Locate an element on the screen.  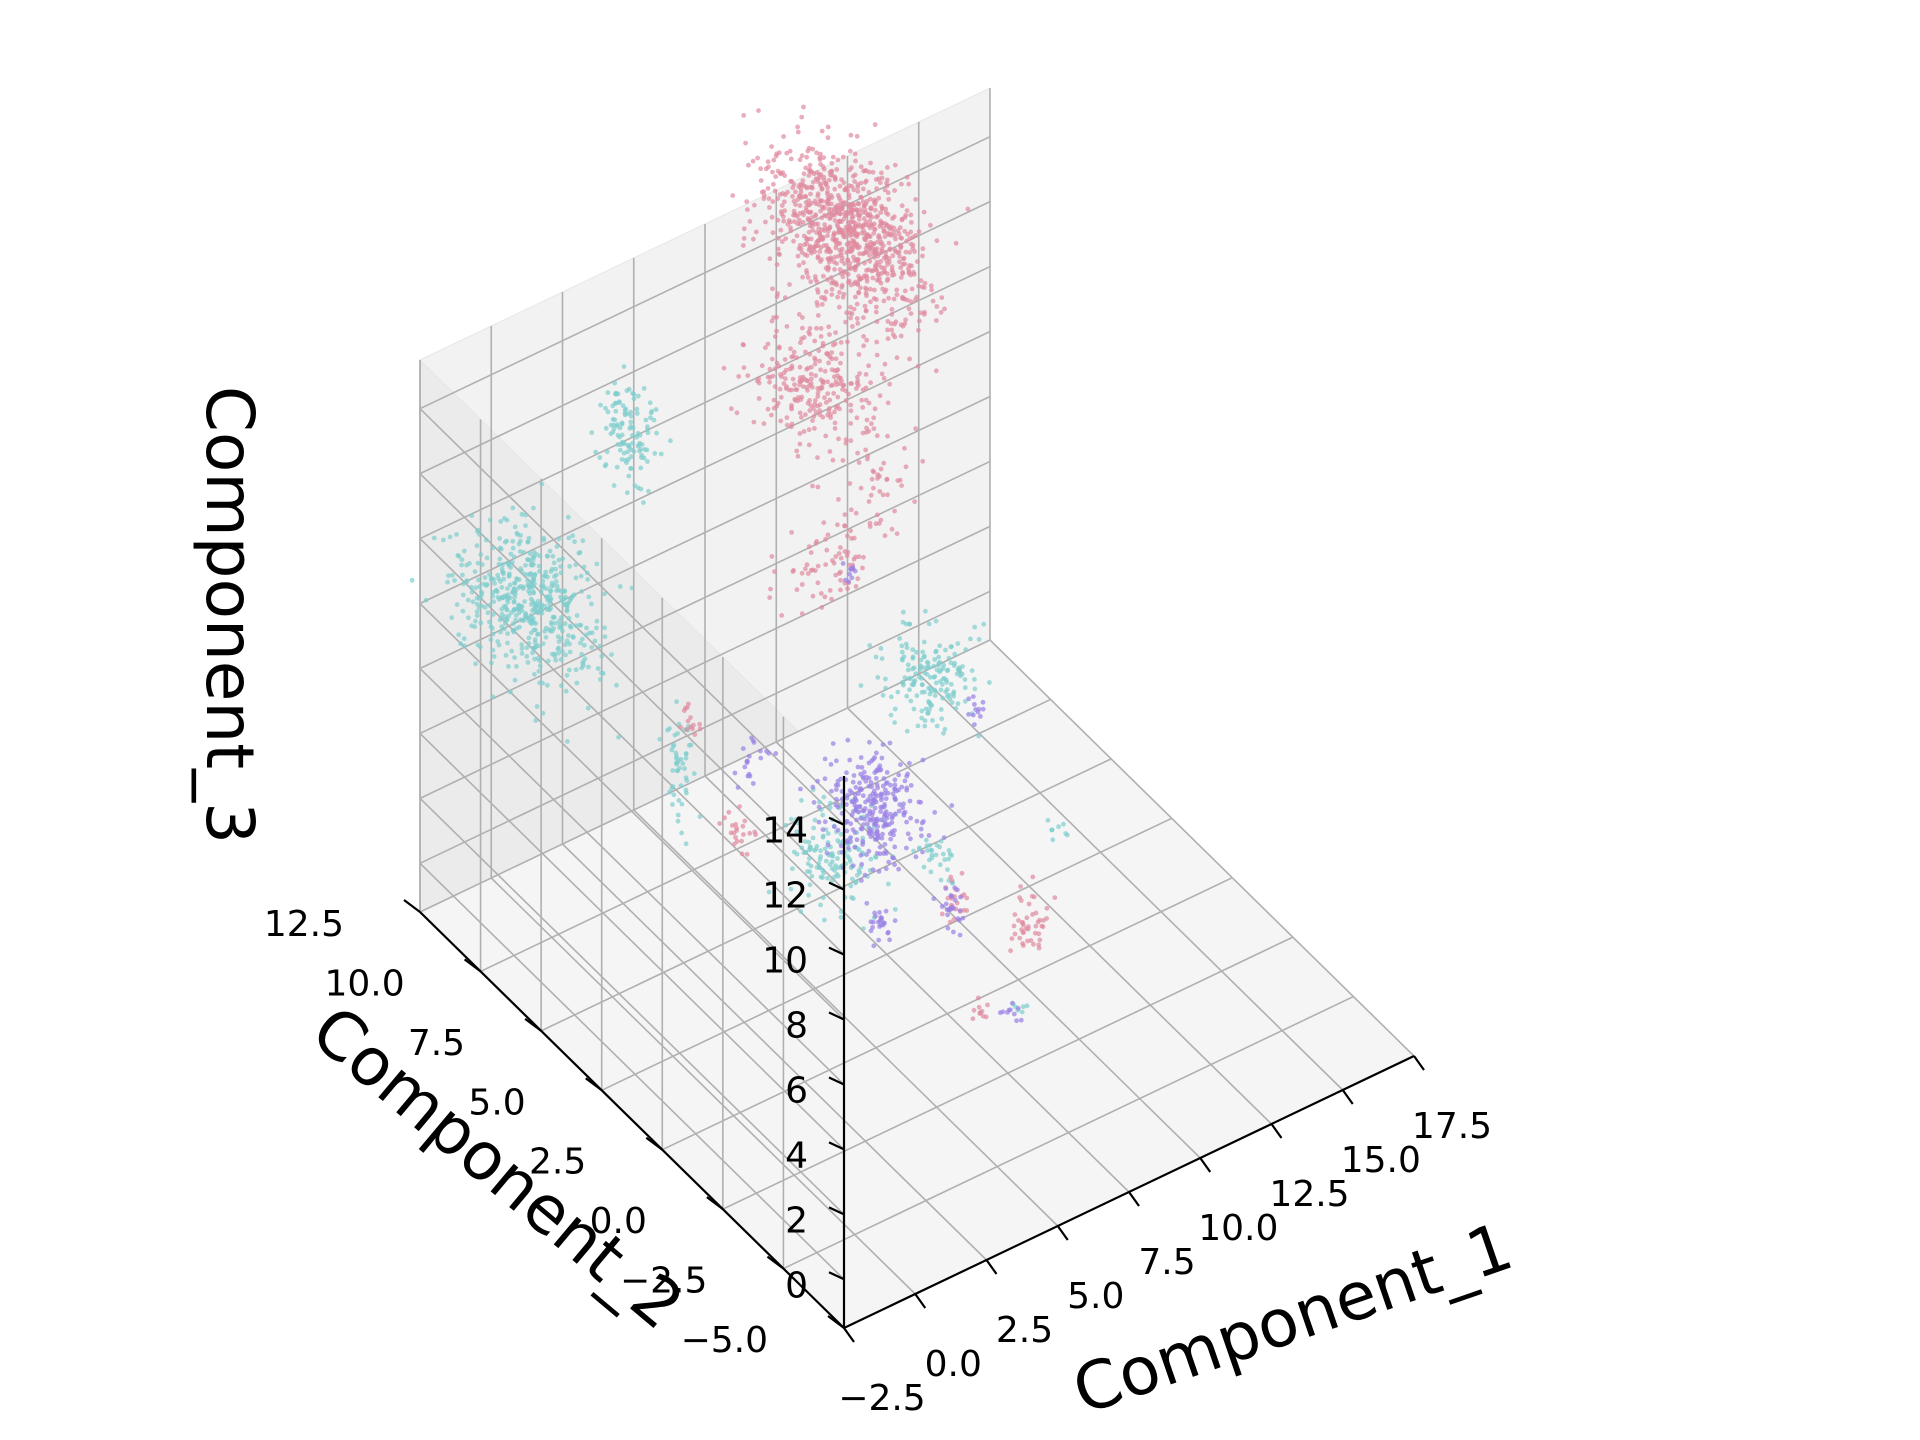
grid-line-z-left is located at coordinates (632, 1071).